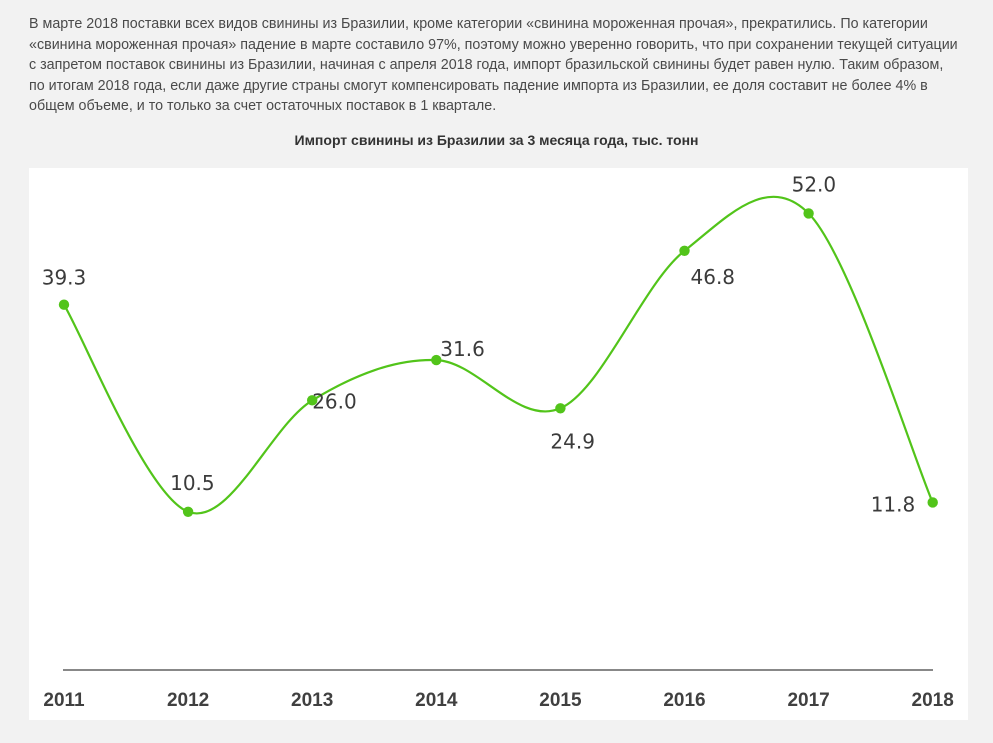 The height and width of the screenshot is (743, 993). I want to click on data-label-2012: 10.5, so click(192, 483).